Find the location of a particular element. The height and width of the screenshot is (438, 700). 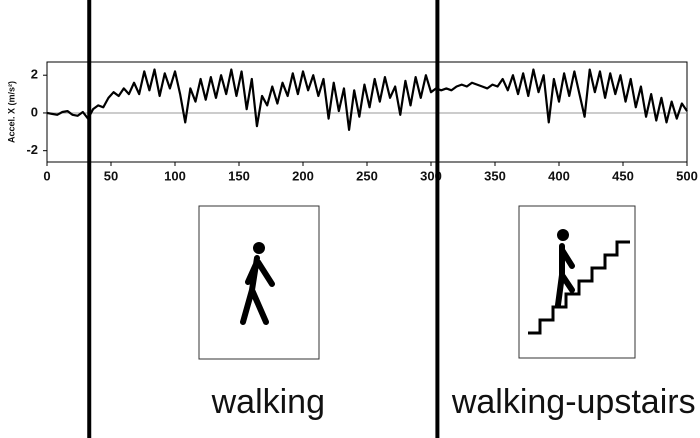

data-line is located at coordinates (367, 100).